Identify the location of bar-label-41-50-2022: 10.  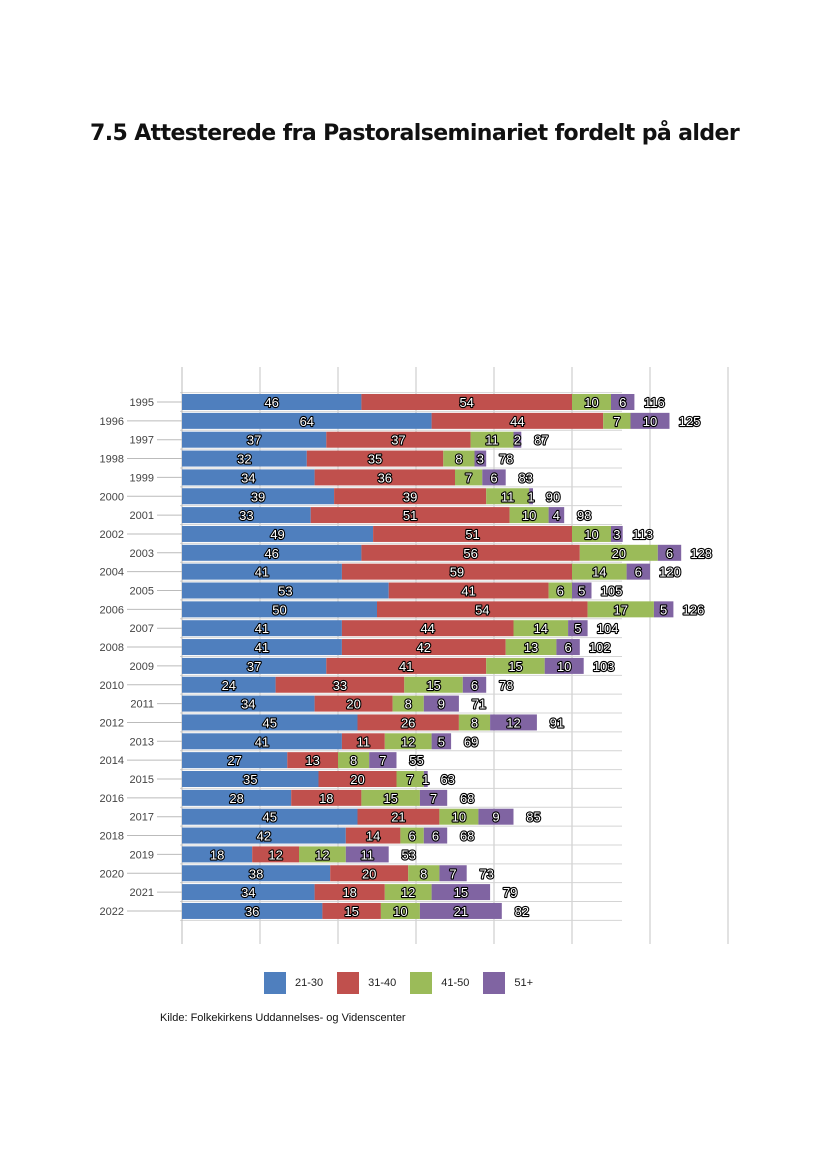
(400, 911).